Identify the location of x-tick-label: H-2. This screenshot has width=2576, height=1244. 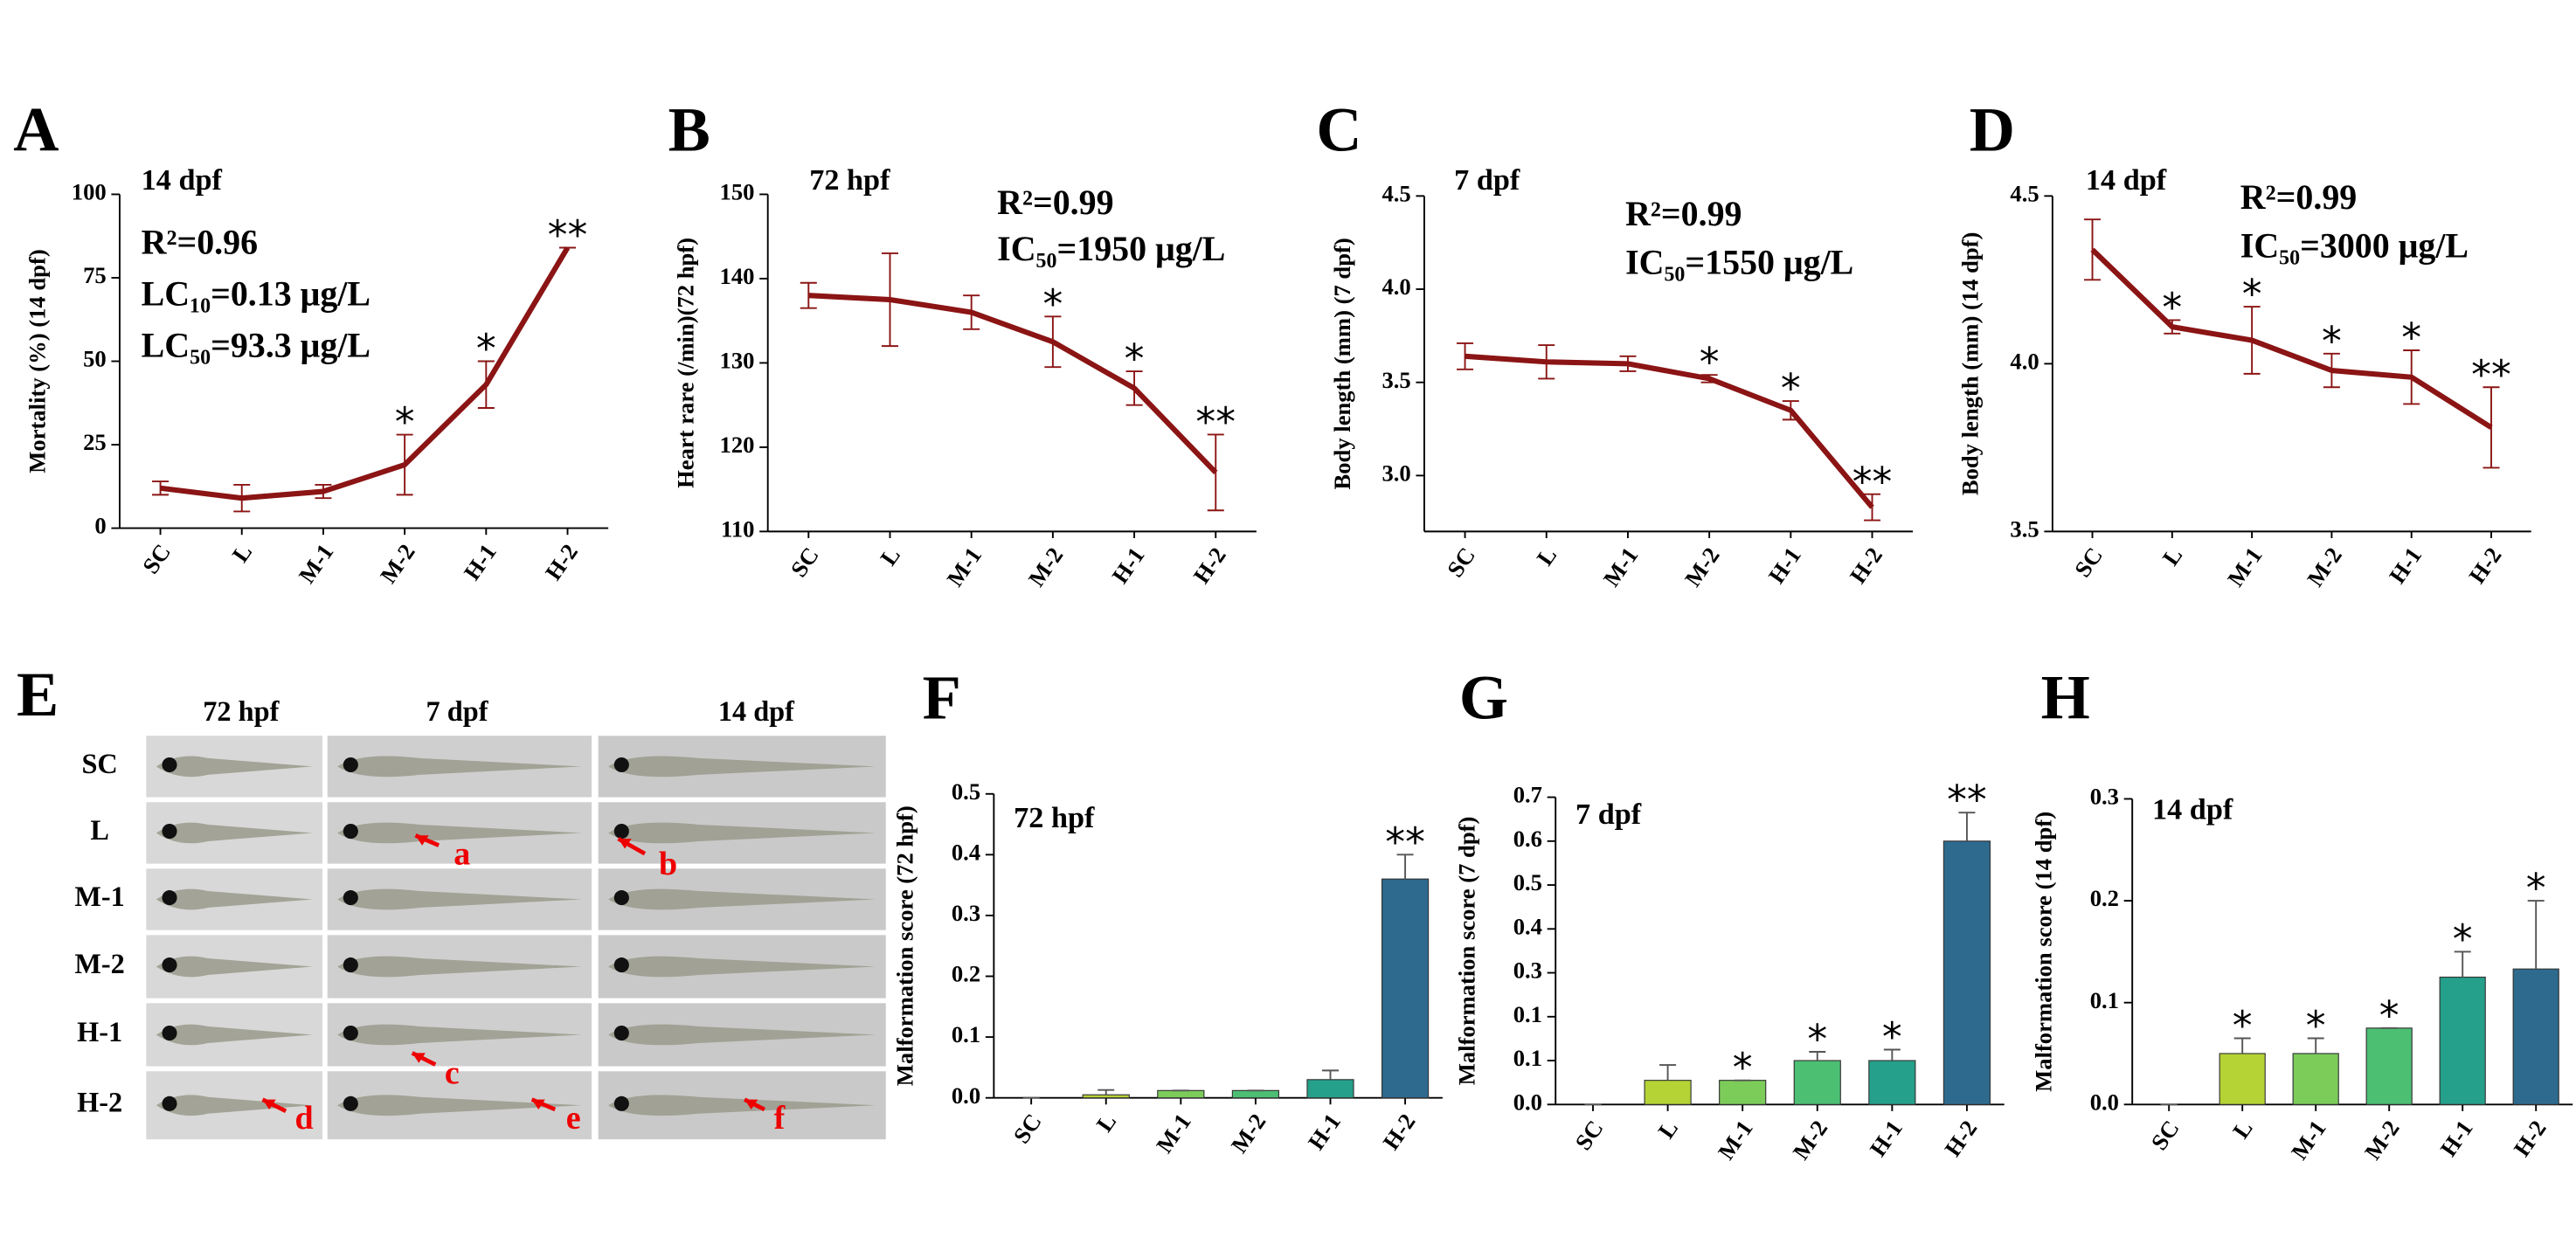
(1866, 565).